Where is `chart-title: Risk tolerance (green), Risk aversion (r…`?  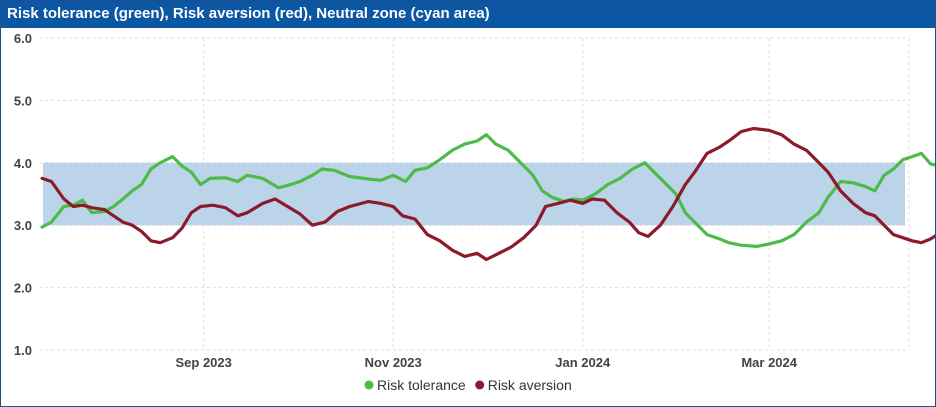
chart-title: Risk tolerance (green), Risk aversion (r… is located at coordinates (248, 13).